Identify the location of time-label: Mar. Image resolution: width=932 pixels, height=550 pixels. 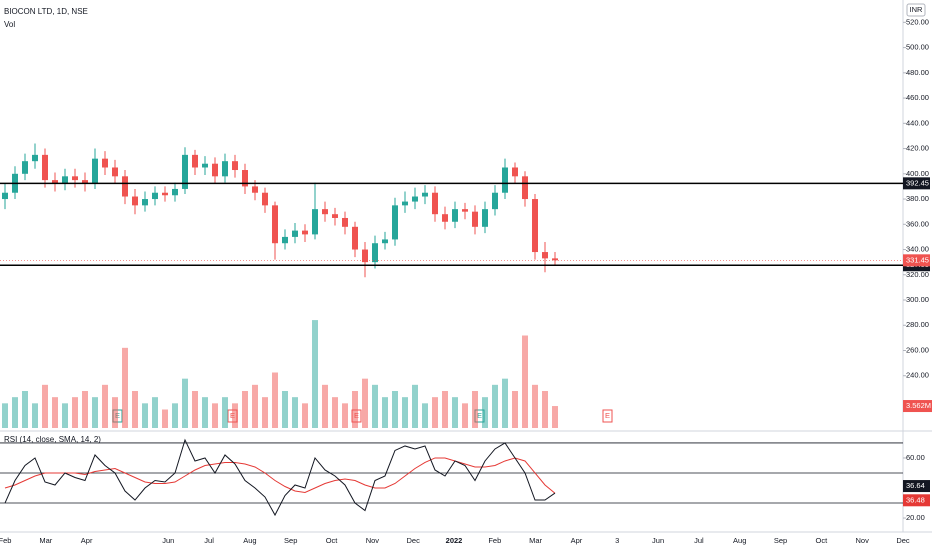
(535, 540).